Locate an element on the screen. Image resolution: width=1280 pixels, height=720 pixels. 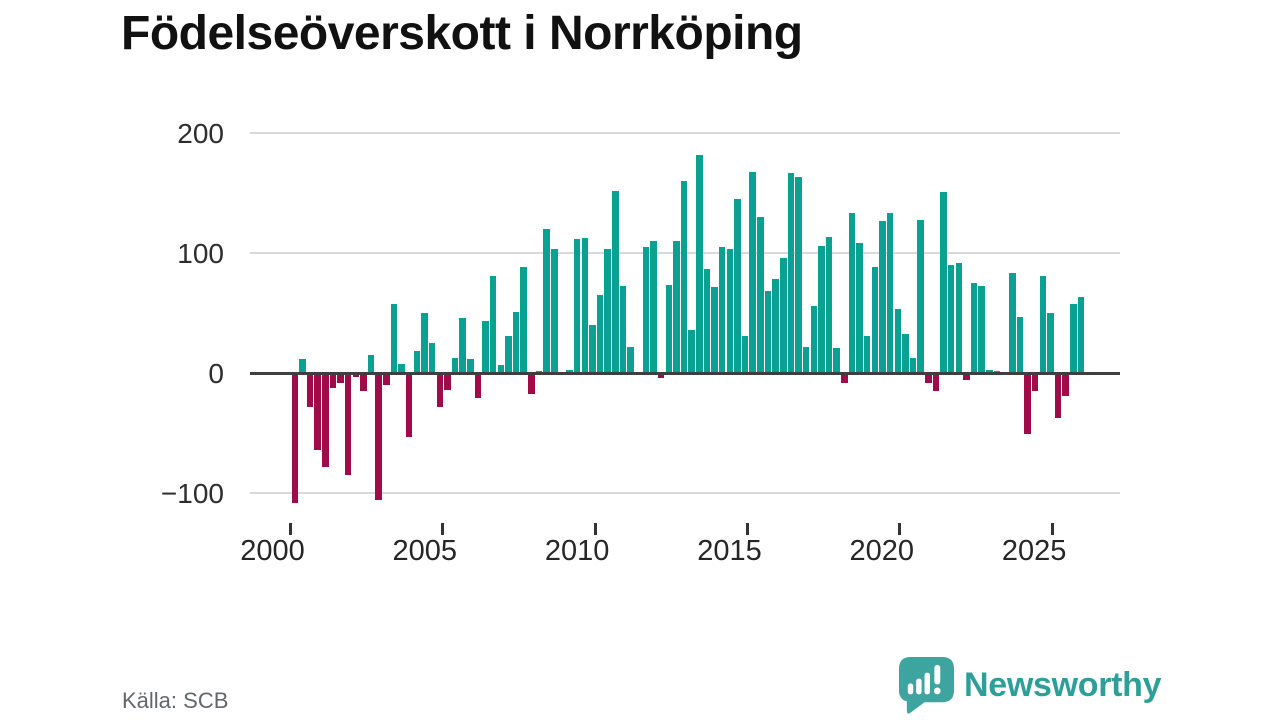
bar-2020Q2 is located at coordinates (913, 365).